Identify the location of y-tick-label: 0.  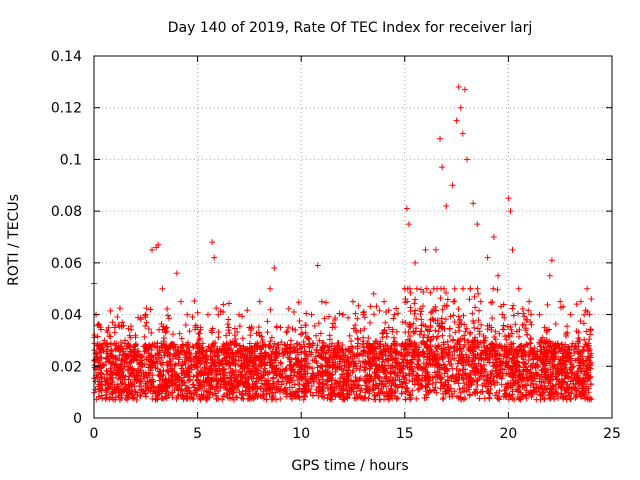
(77, 419).